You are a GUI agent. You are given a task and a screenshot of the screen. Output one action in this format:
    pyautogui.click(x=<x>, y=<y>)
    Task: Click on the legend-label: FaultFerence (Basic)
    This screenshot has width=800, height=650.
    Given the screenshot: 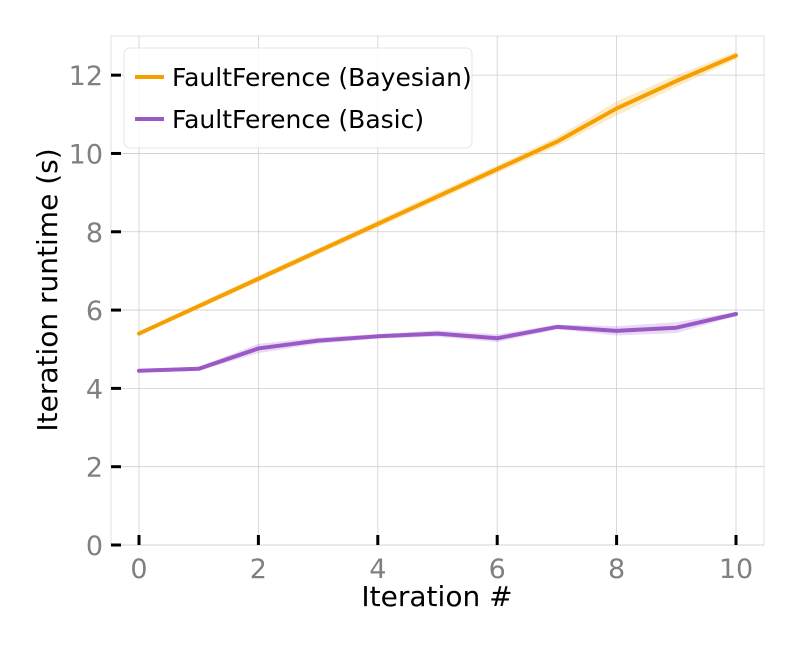 What is the action you would take?
    pyautogui.click(x=298, y=119)
    